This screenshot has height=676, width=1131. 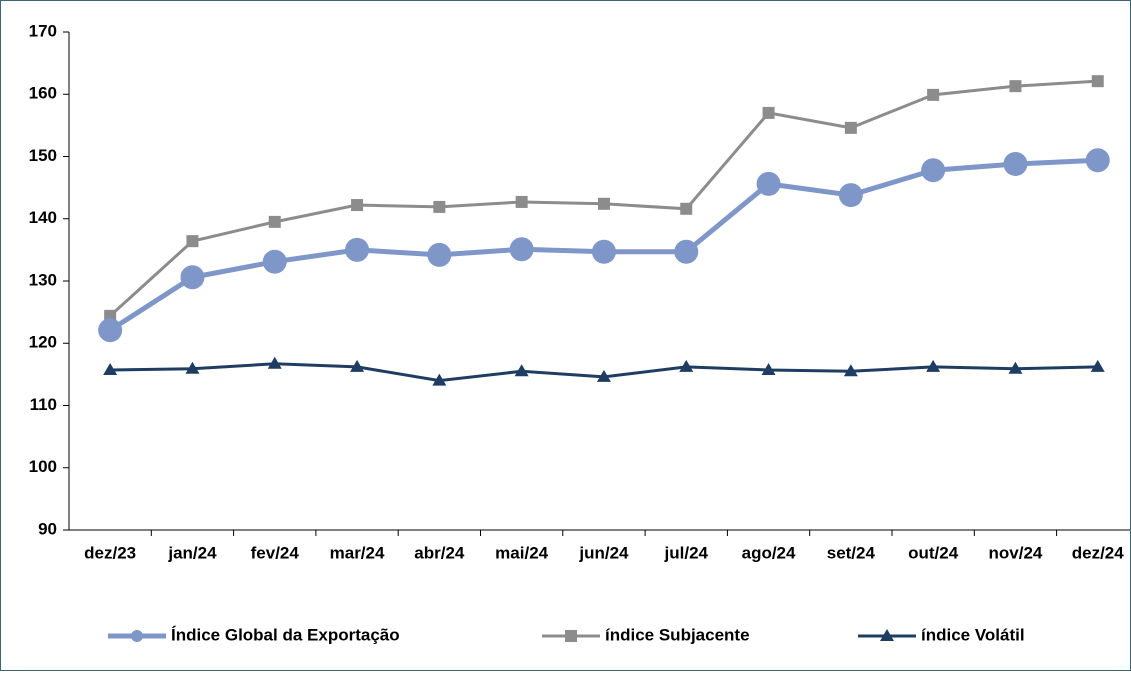 What do you see at coordinates (851, 552) in the screenshot?
I see `x-tick-label: set/24` at bounding box center [851, 552].